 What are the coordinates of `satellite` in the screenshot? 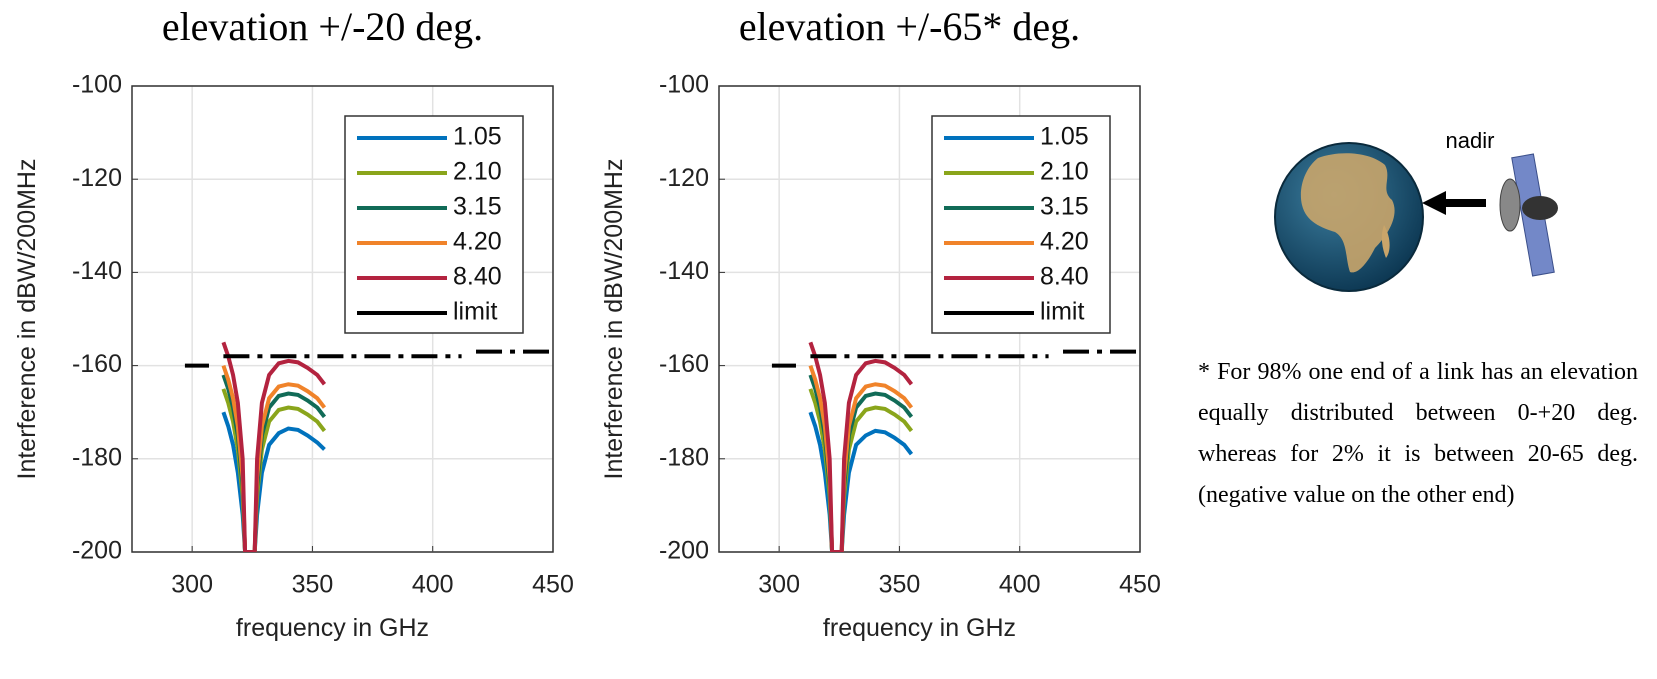 It's located at (1528, 215).